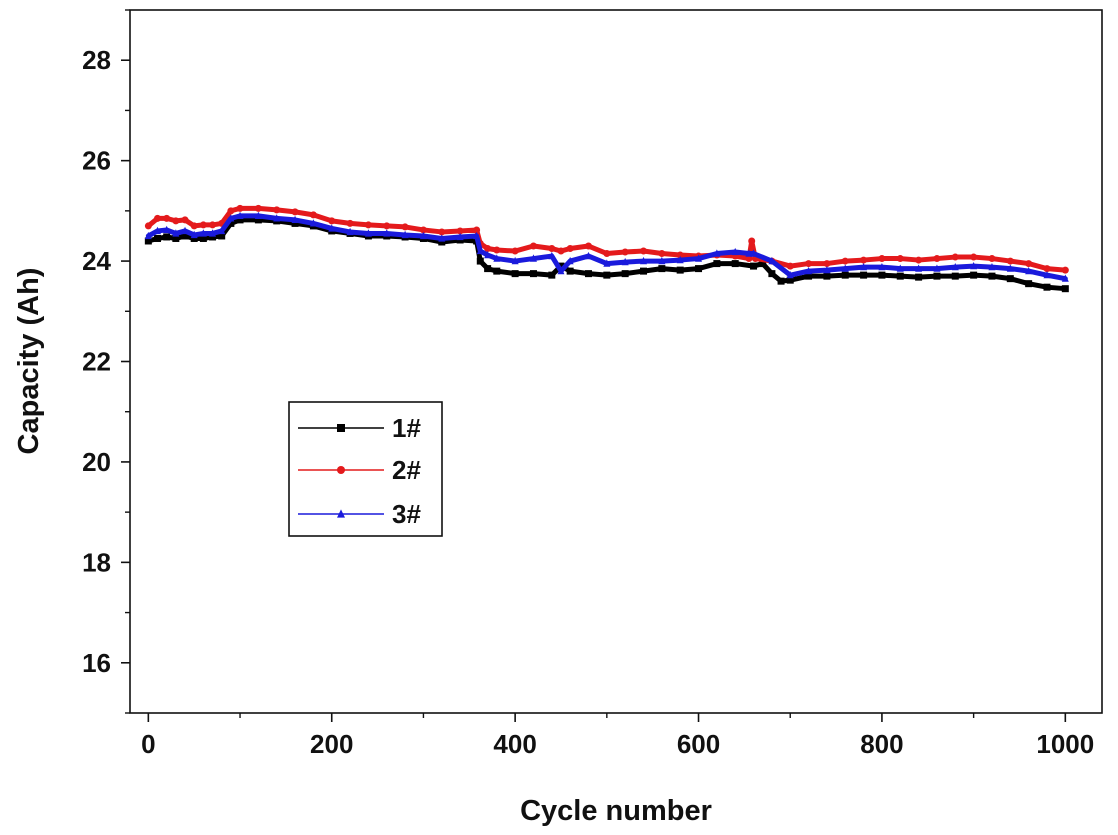 The height and width of the screenshot is (835, 1118). Describe the element at coordinates (606, 248) in the screenshot. I see `series-layer` at that location.